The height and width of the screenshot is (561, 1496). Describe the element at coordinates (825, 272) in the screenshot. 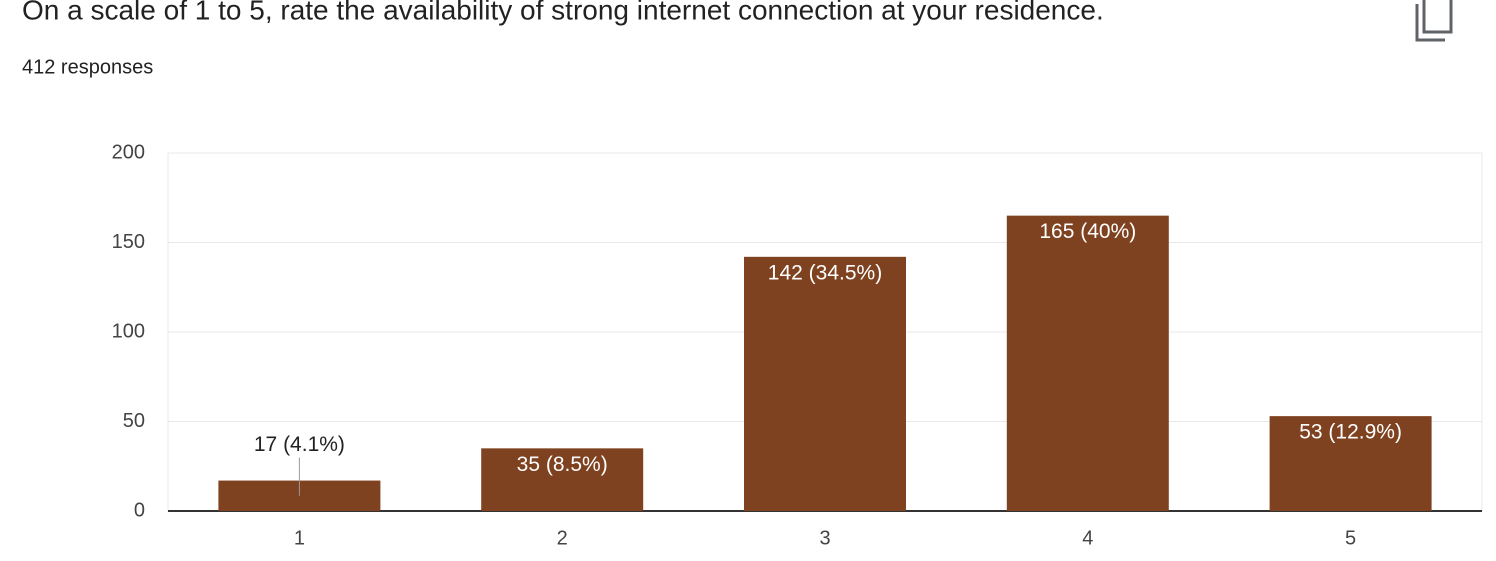

I see `data-label: 142 (34.5%)` at that location.